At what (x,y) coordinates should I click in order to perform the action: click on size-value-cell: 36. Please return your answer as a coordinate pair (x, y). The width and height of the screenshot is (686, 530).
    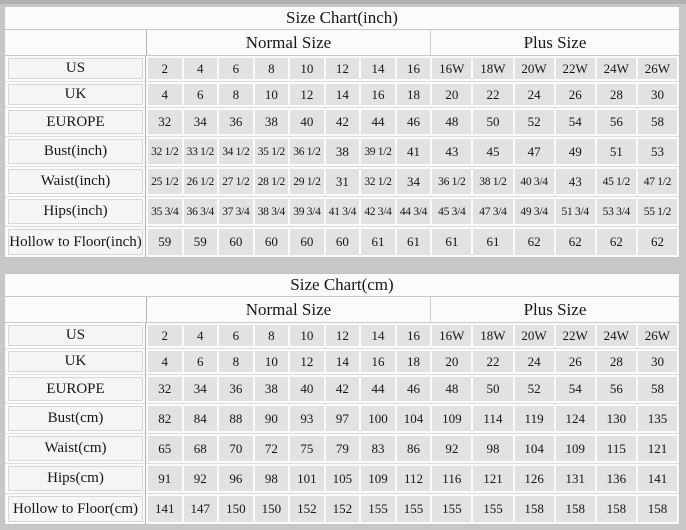
    Looking at the image, I should click on (236, 122).